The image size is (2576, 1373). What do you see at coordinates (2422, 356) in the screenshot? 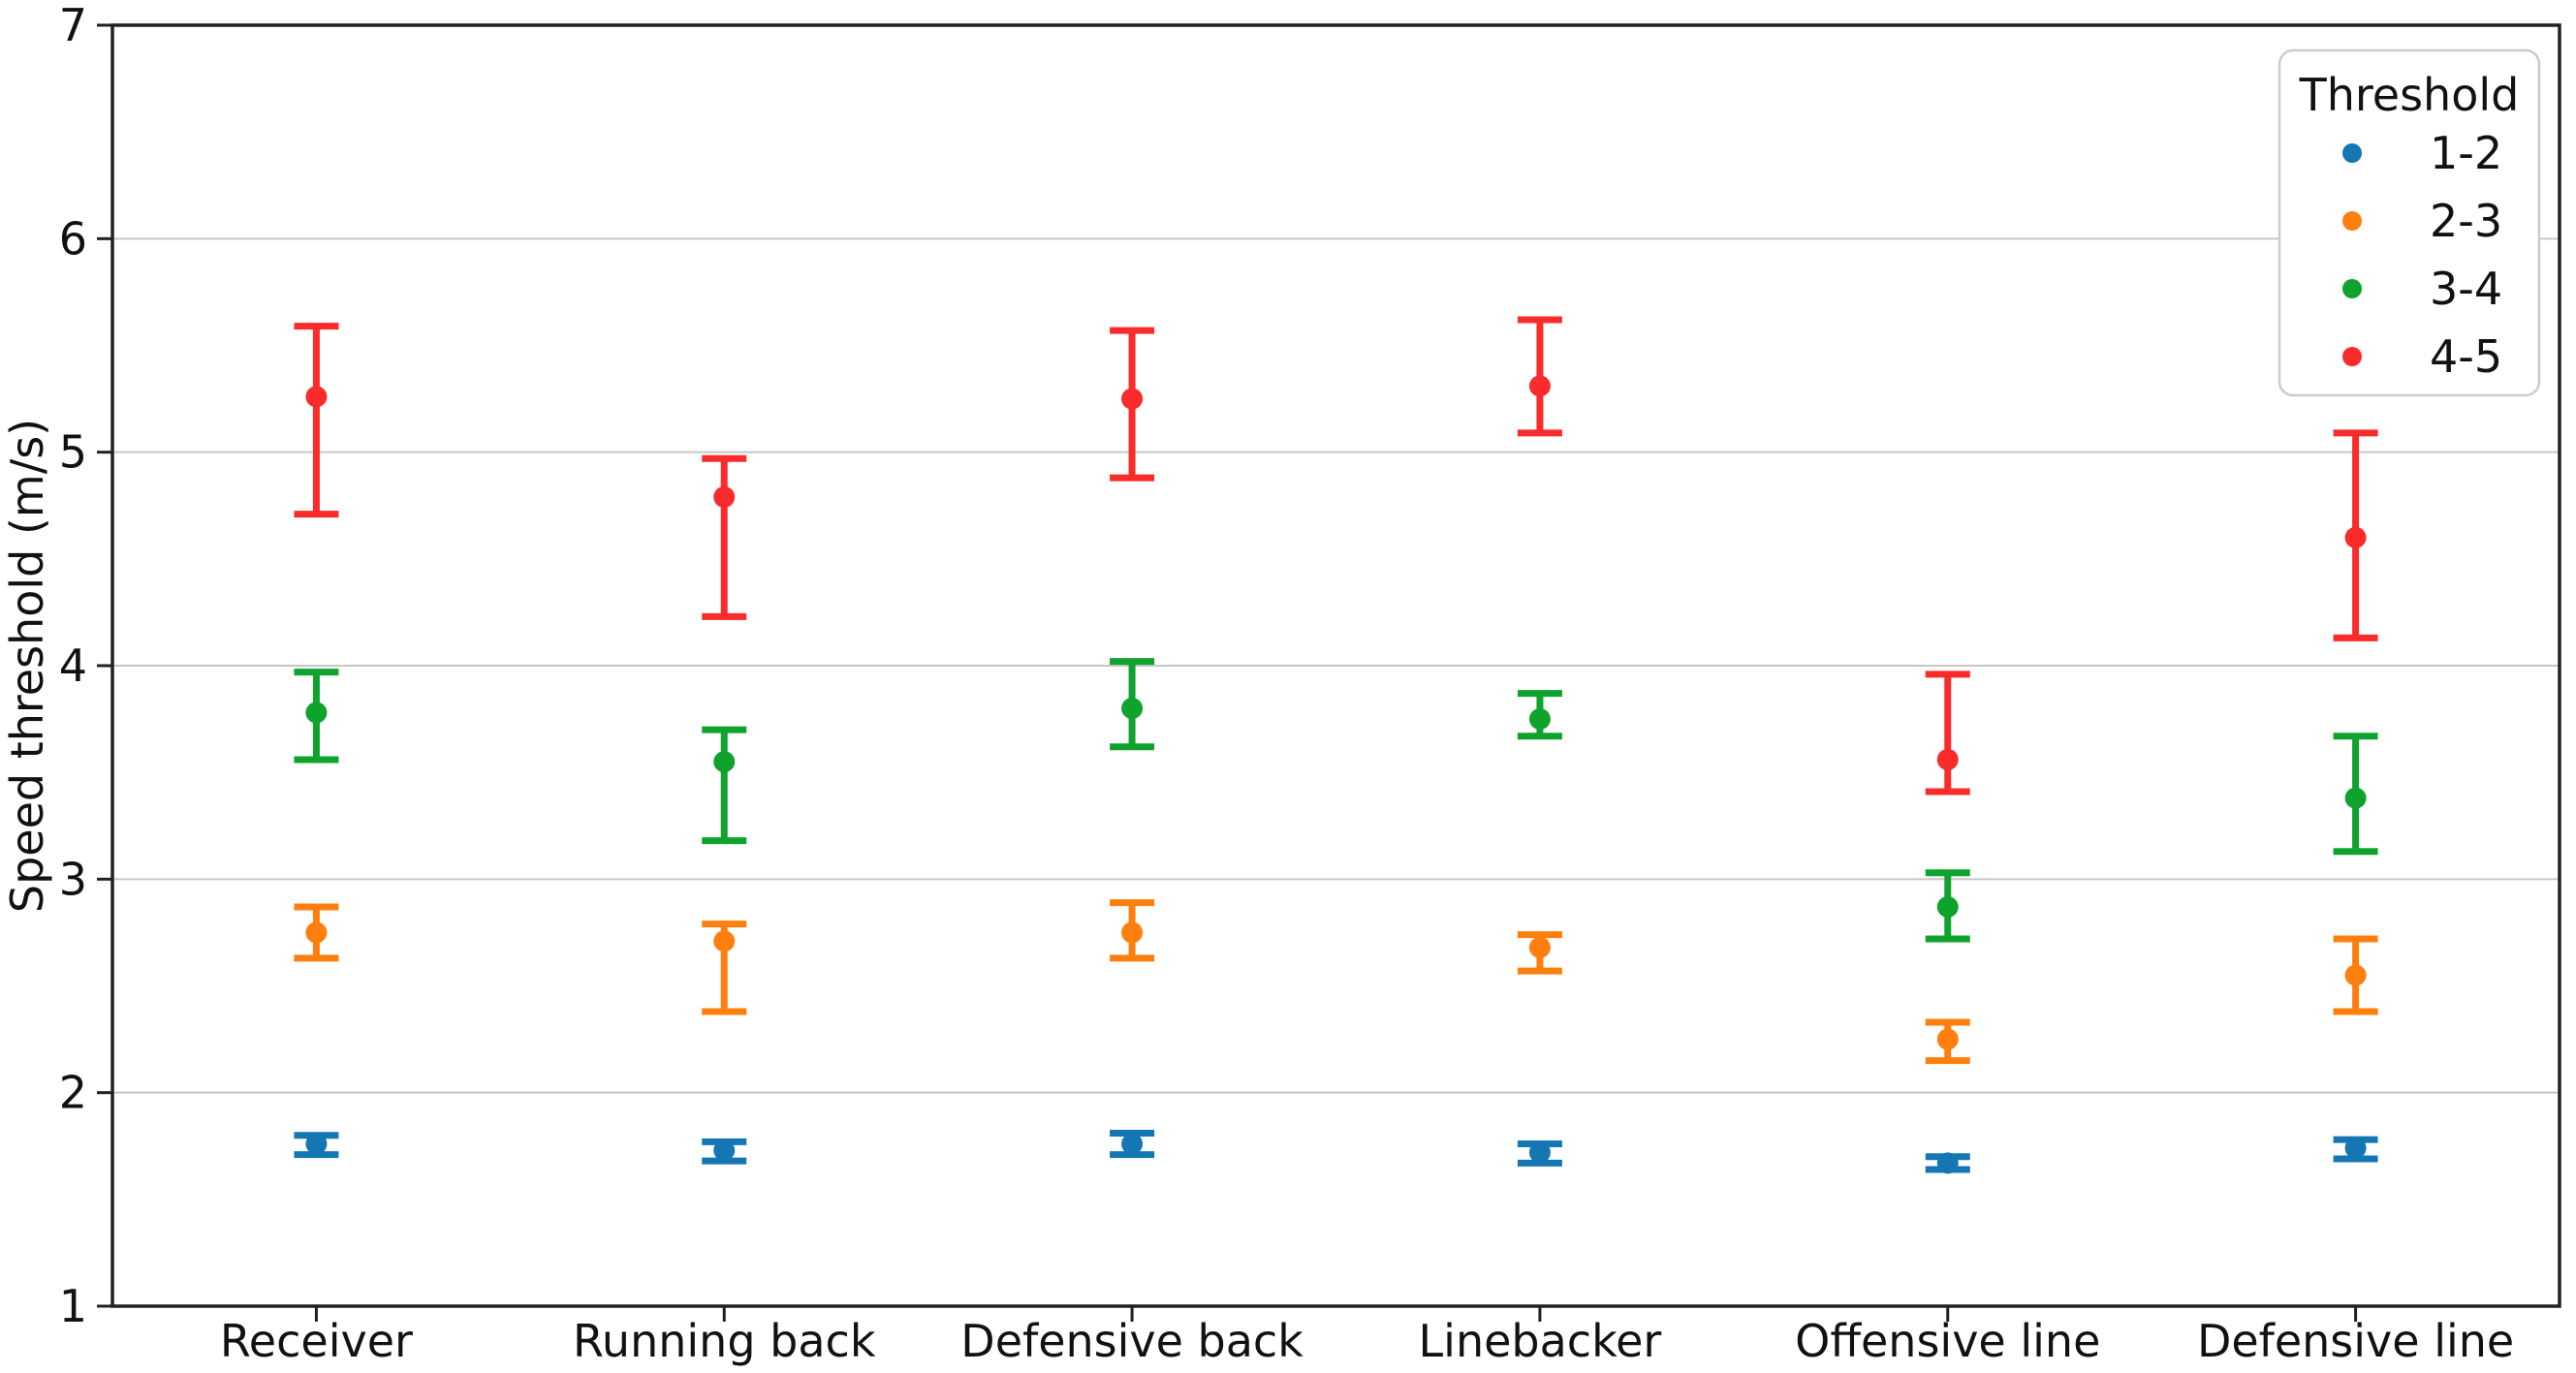
I see `legend-entry-4-5: 4-5` at bounding box center [2422, 356].